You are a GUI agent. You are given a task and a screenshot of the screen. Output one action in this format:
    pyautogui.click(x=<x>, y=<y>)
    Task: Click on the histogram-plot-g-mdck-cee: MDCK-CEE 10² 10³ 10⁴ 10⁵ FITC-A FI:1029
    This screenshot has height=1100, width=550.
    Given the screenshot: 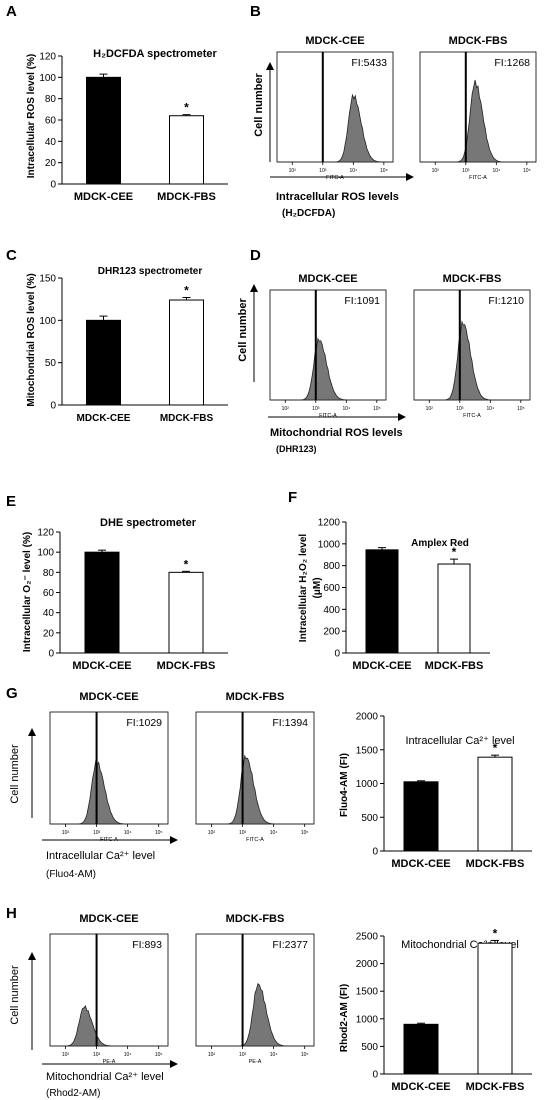 What is the action you would take?
    pyautogui.click(x=109, y=767)
    